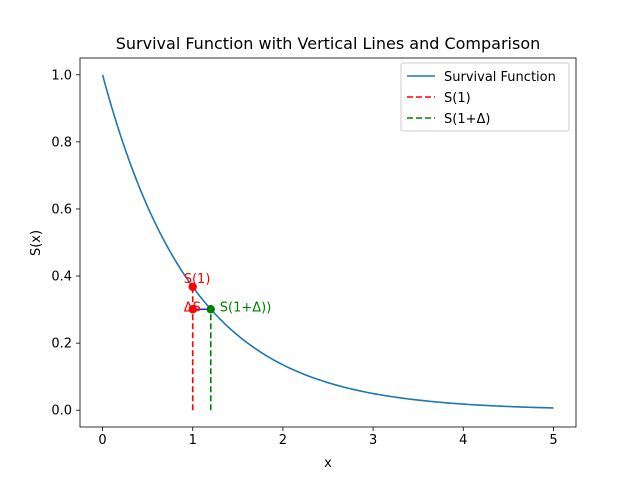 This screenshot has width=640, height=480. I want to click on y-axis-label: S(x), so click(36, 243).